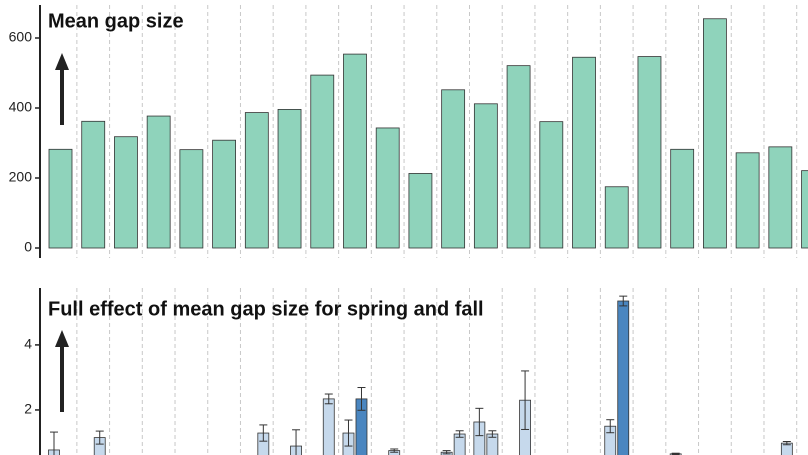  Describe the element at coordinates (28, 409) in the screenshot. I see `y-tick-label: 2` at that location.